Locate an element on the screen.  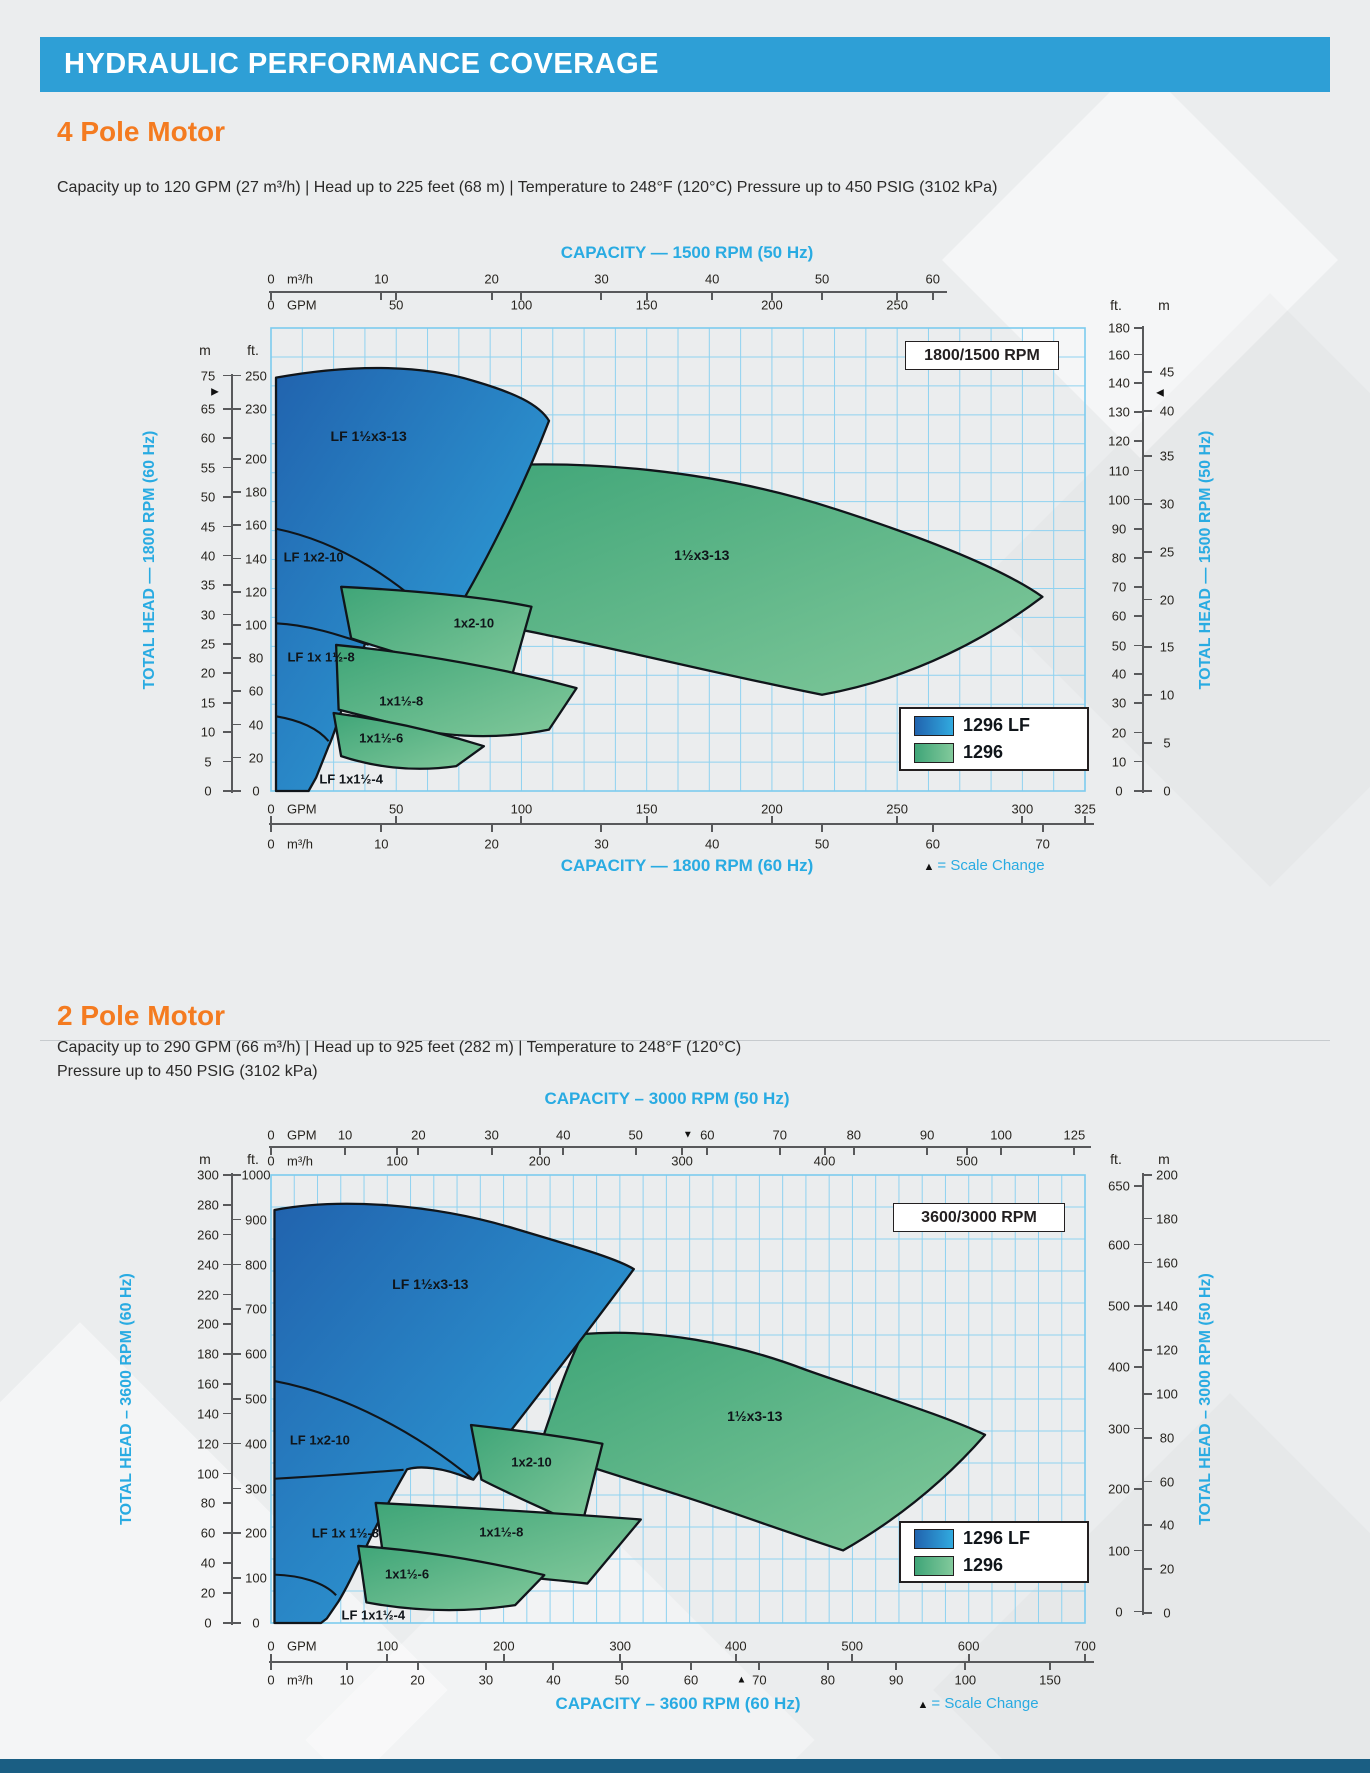
axis-unit-header: m is located at coordinates (205, 350).